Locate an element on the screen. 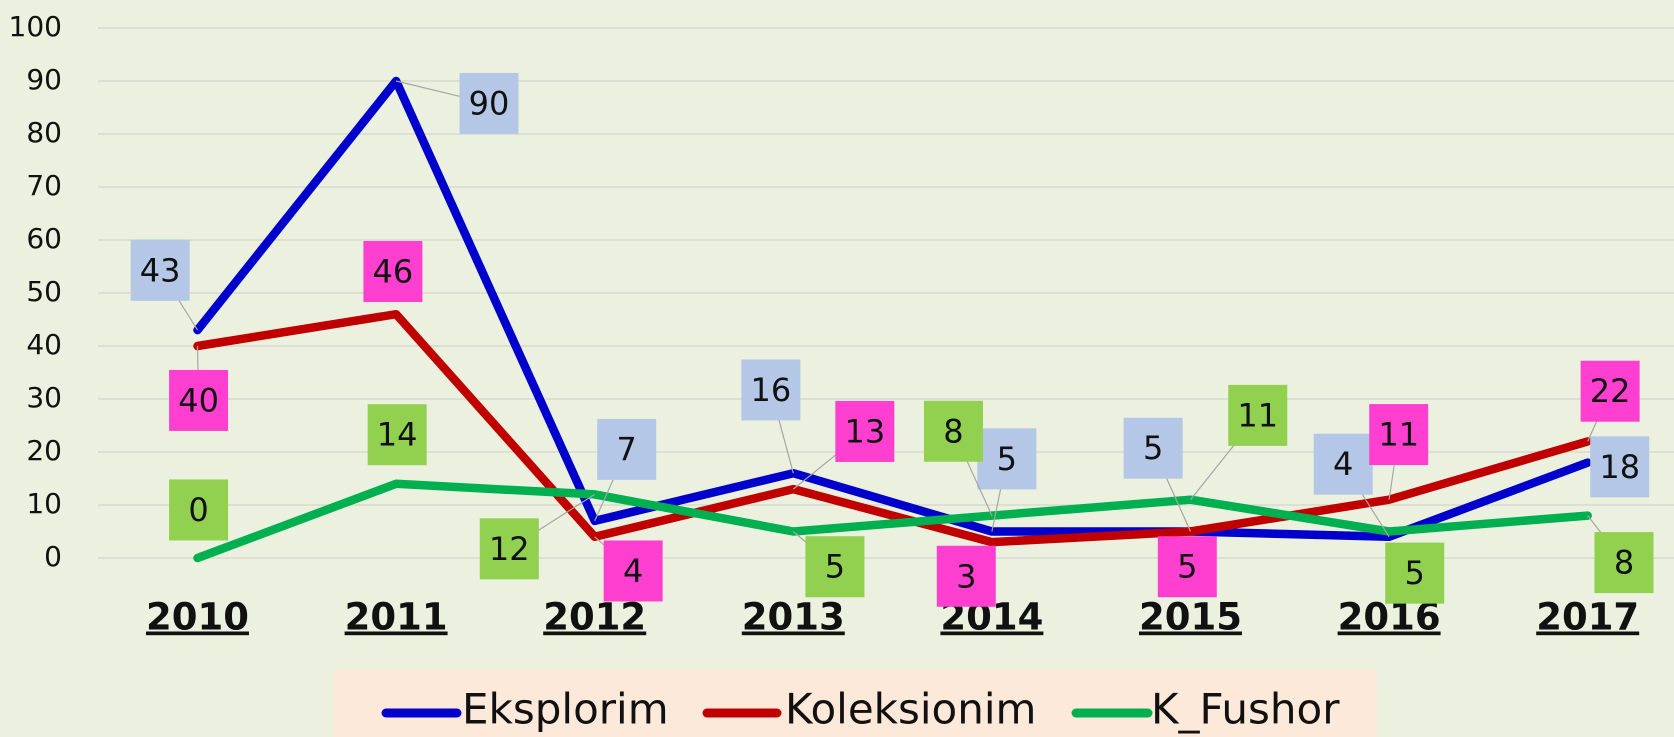  y-tick-label: 90 is located at coordinates (44, 79).